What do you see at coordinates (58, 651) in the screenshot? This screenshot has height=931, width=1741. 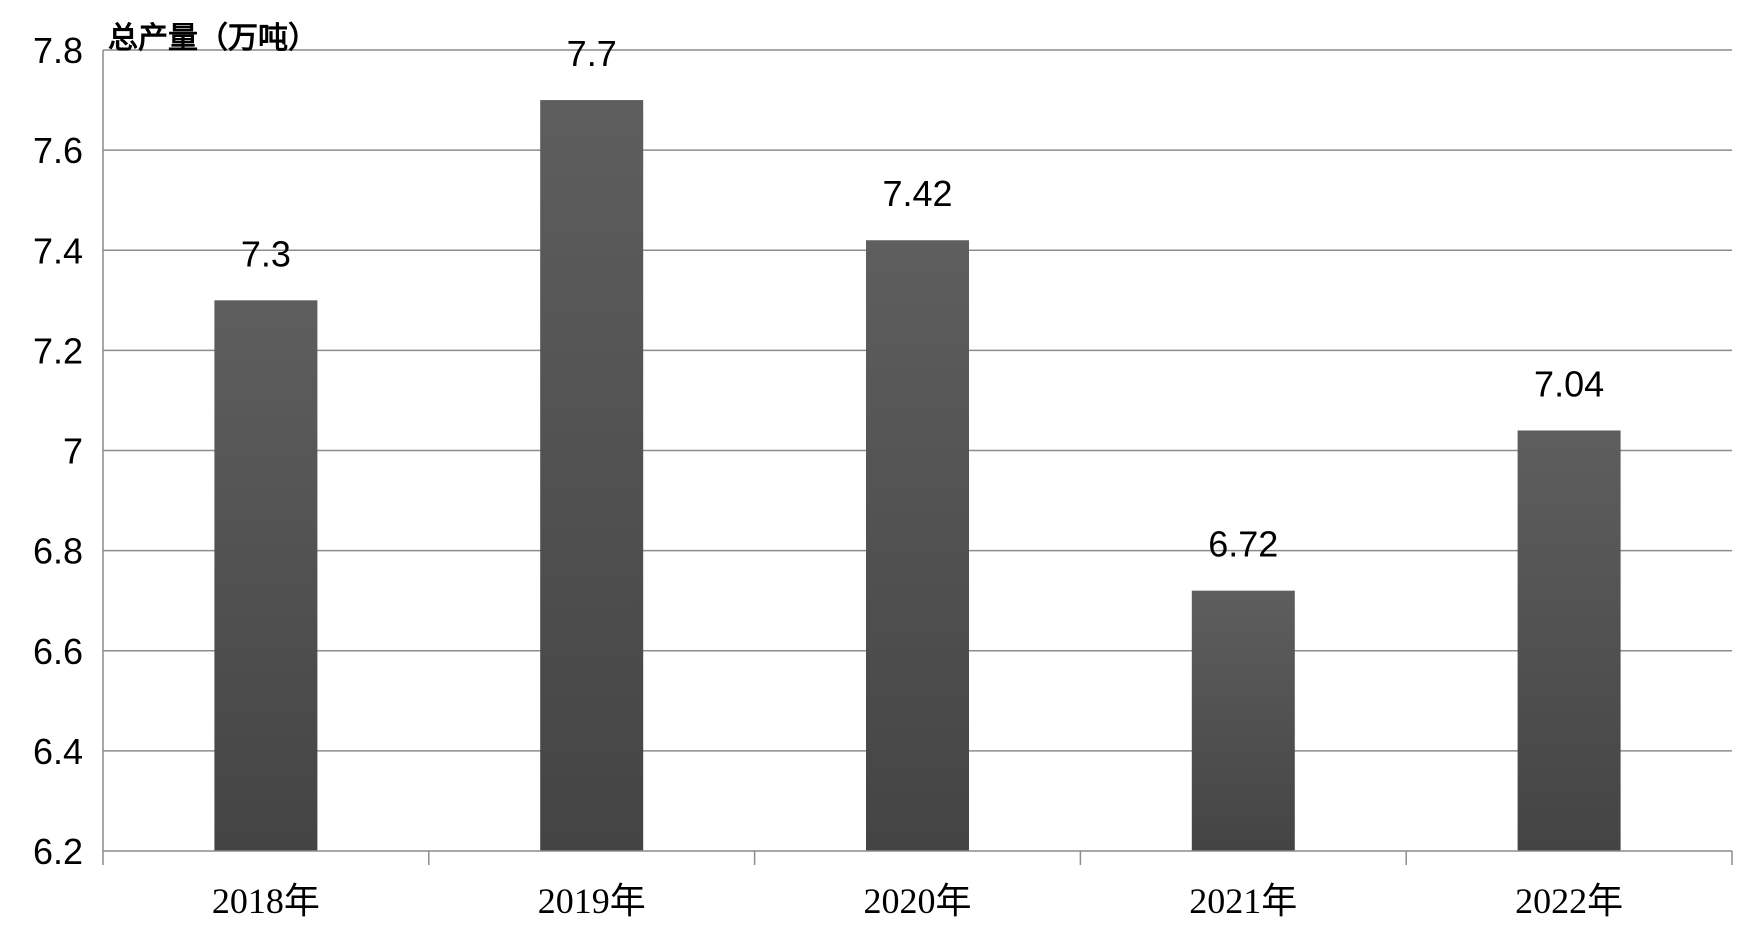 I see `y-tick-label: 6.6` at bounding box center [58, 651].